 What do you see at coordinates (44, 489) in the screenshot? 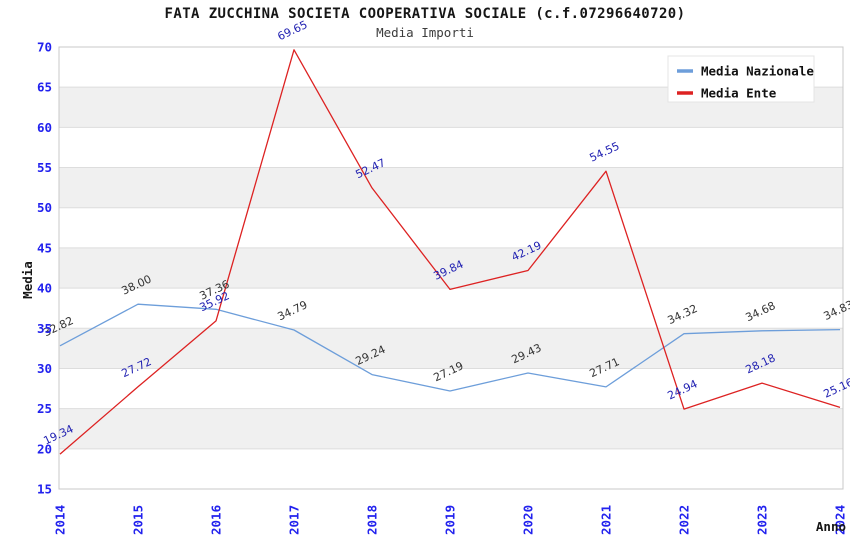
I see `y-tick-label: 15` at bounding box center [44, 489].